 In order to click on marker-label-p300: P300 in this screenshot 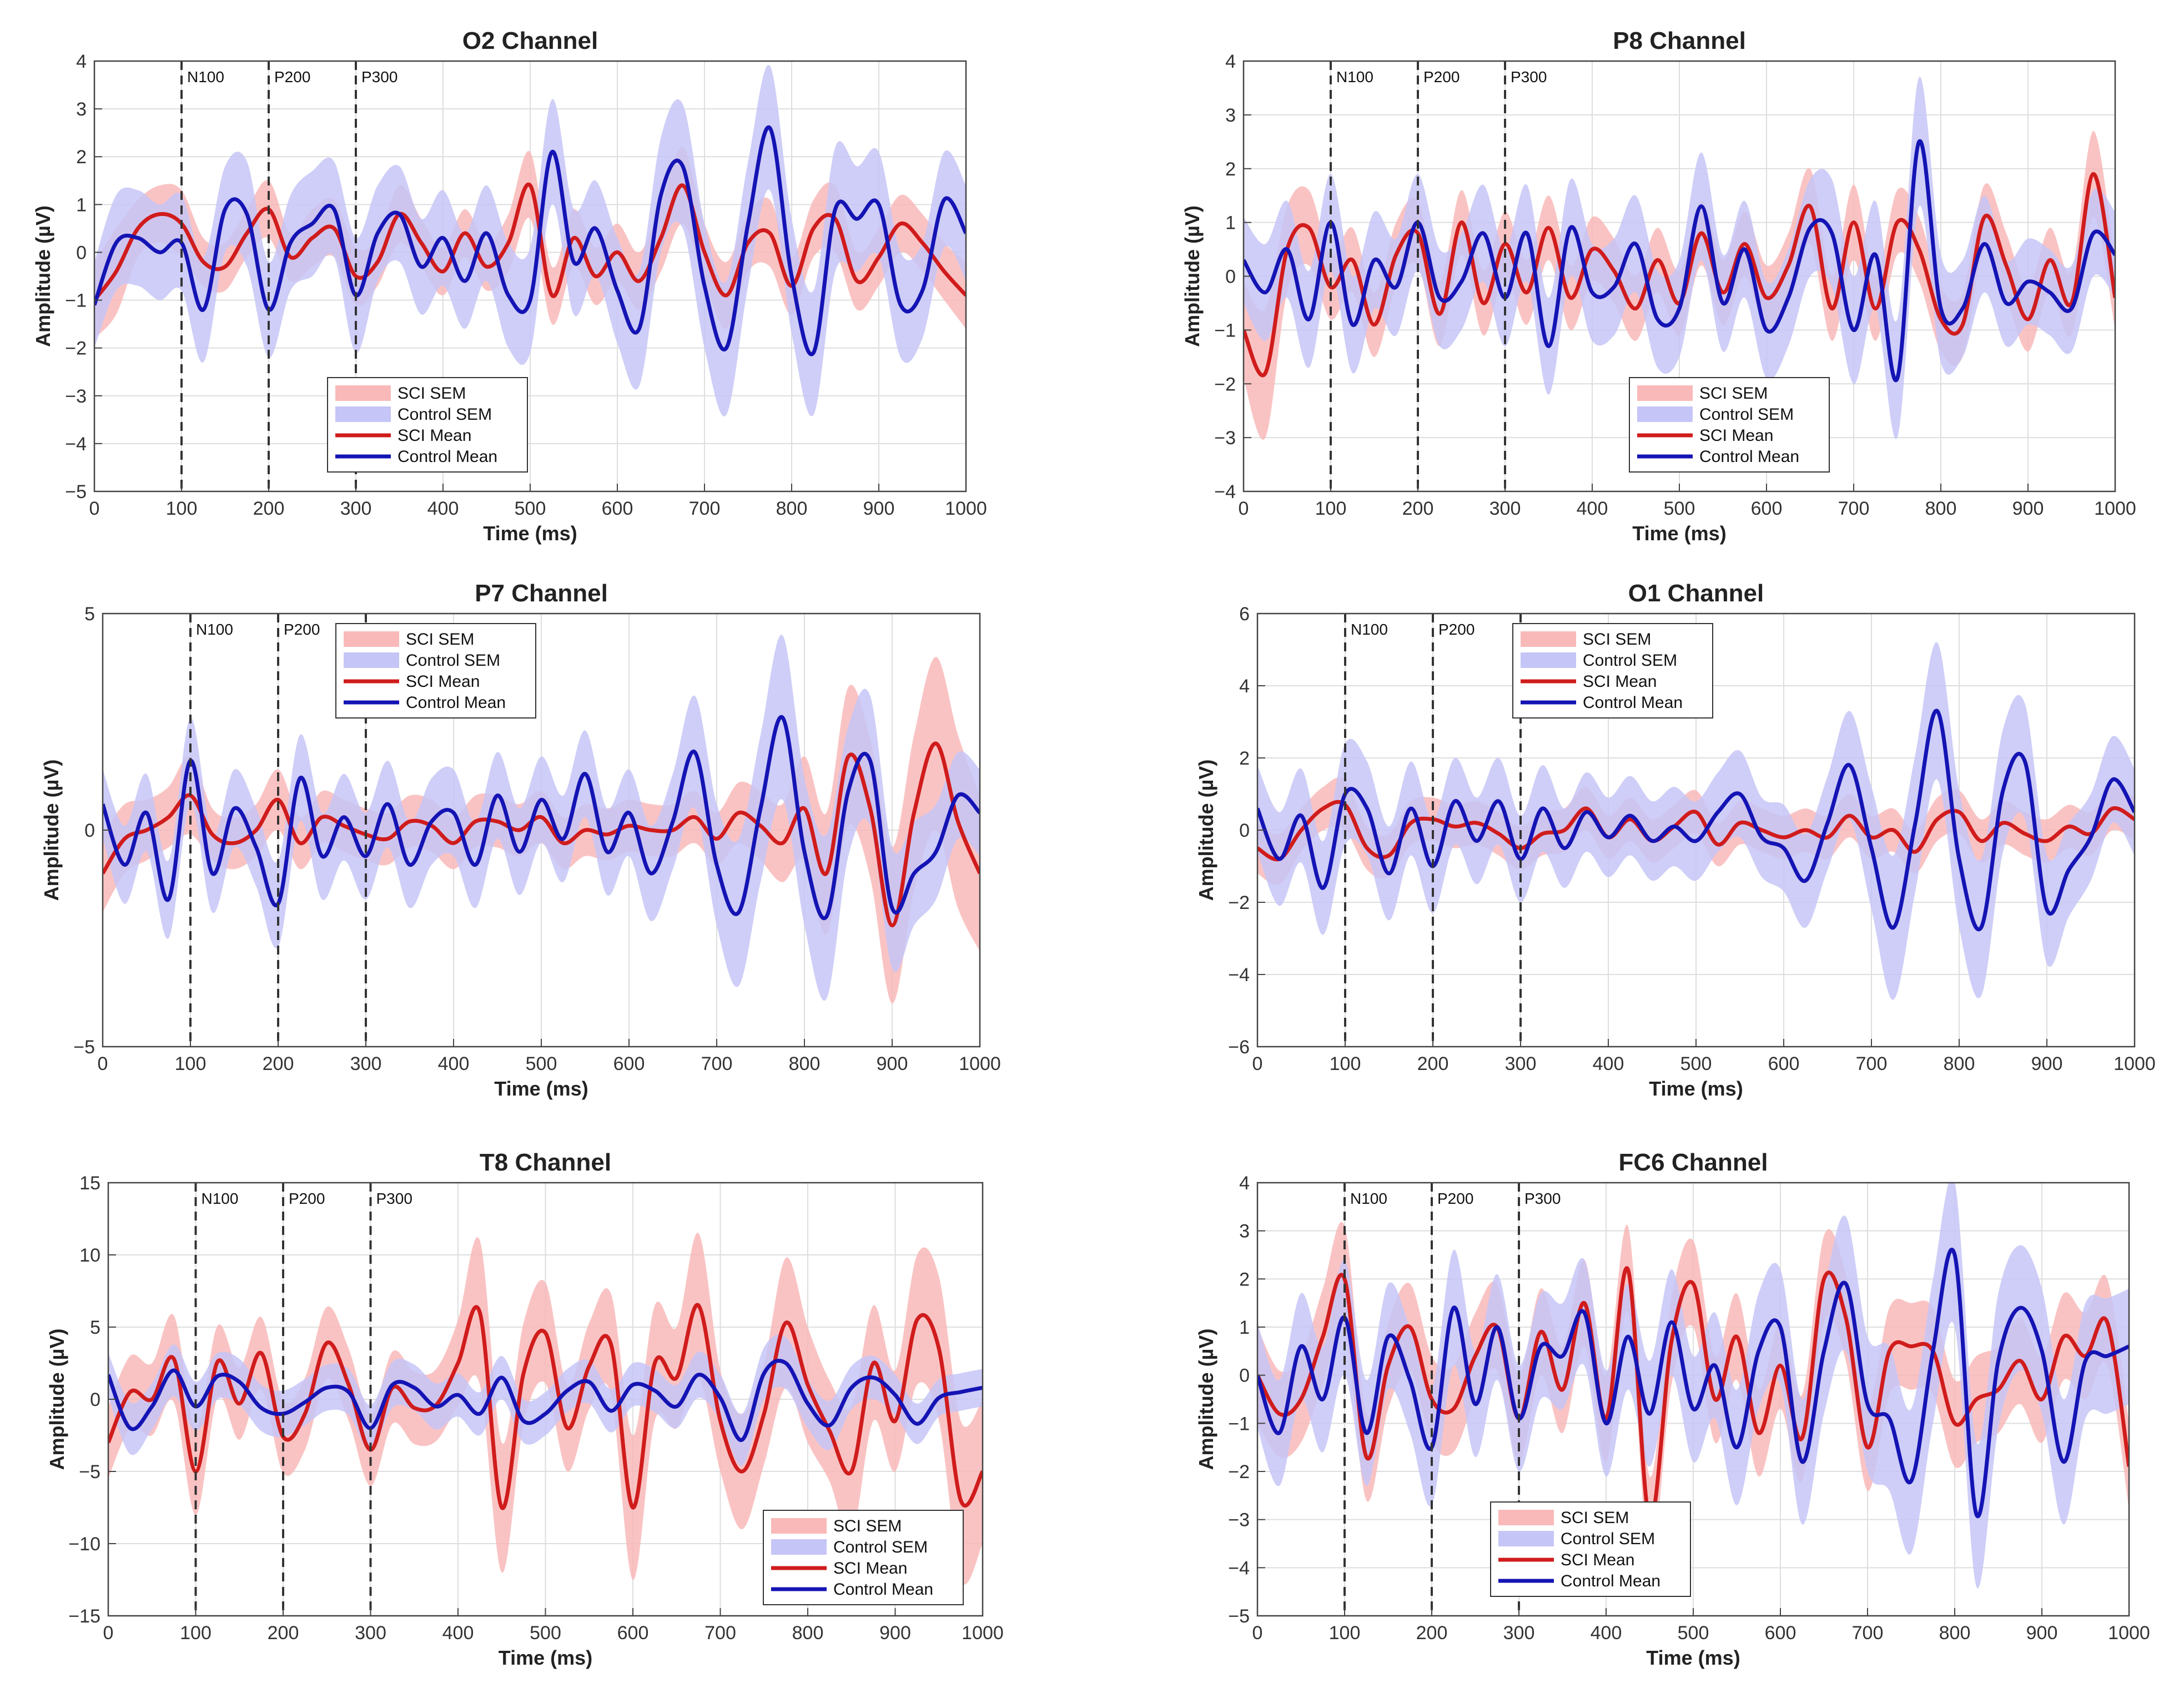, I will do `click(1529, 77)`.